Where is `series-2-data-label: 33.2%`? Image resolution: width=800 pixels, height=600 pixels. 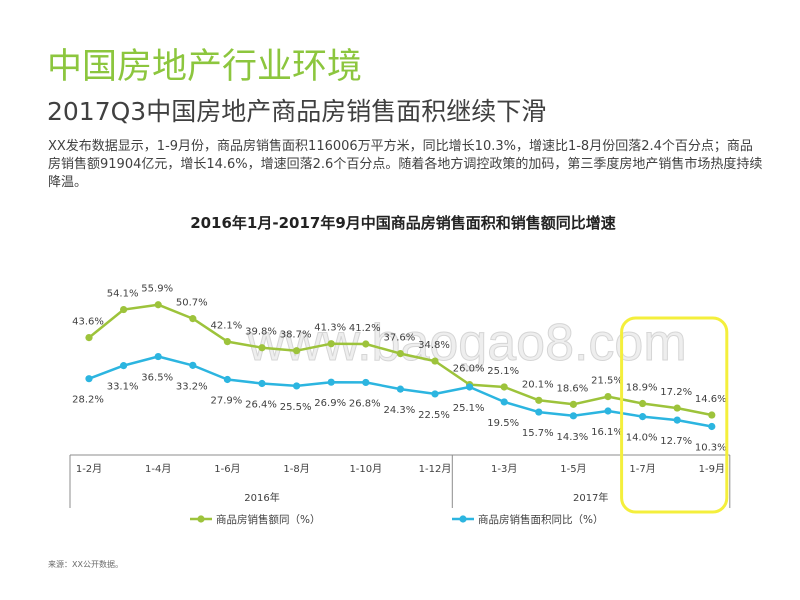 series-2-data-label: 33.2% is located at coordinates (192, 386).